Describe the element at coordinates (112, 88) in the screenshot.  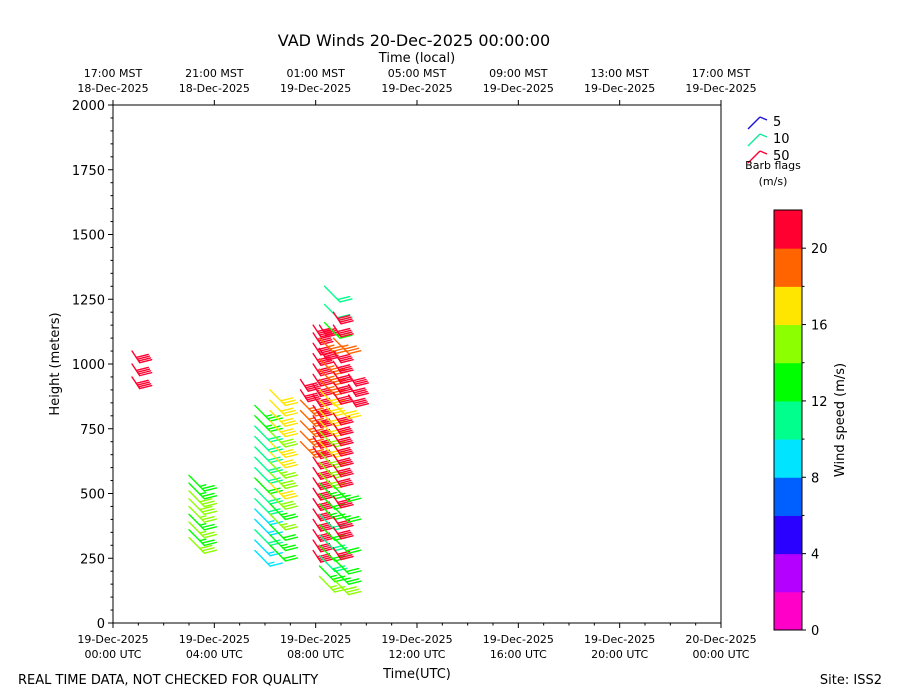
I see `top-tick-label-date: 18-Dec-2025` at that location.